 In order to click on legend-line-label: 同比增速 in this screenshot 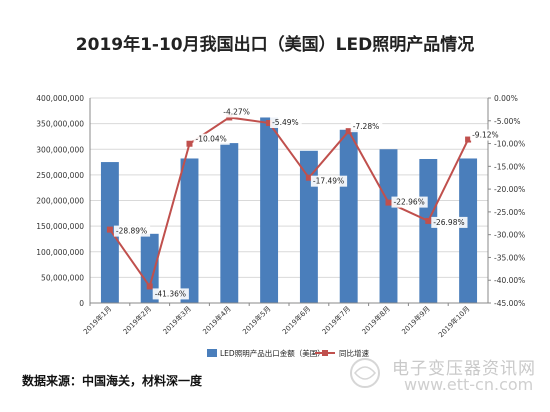, I will do `click(354, 353)`.